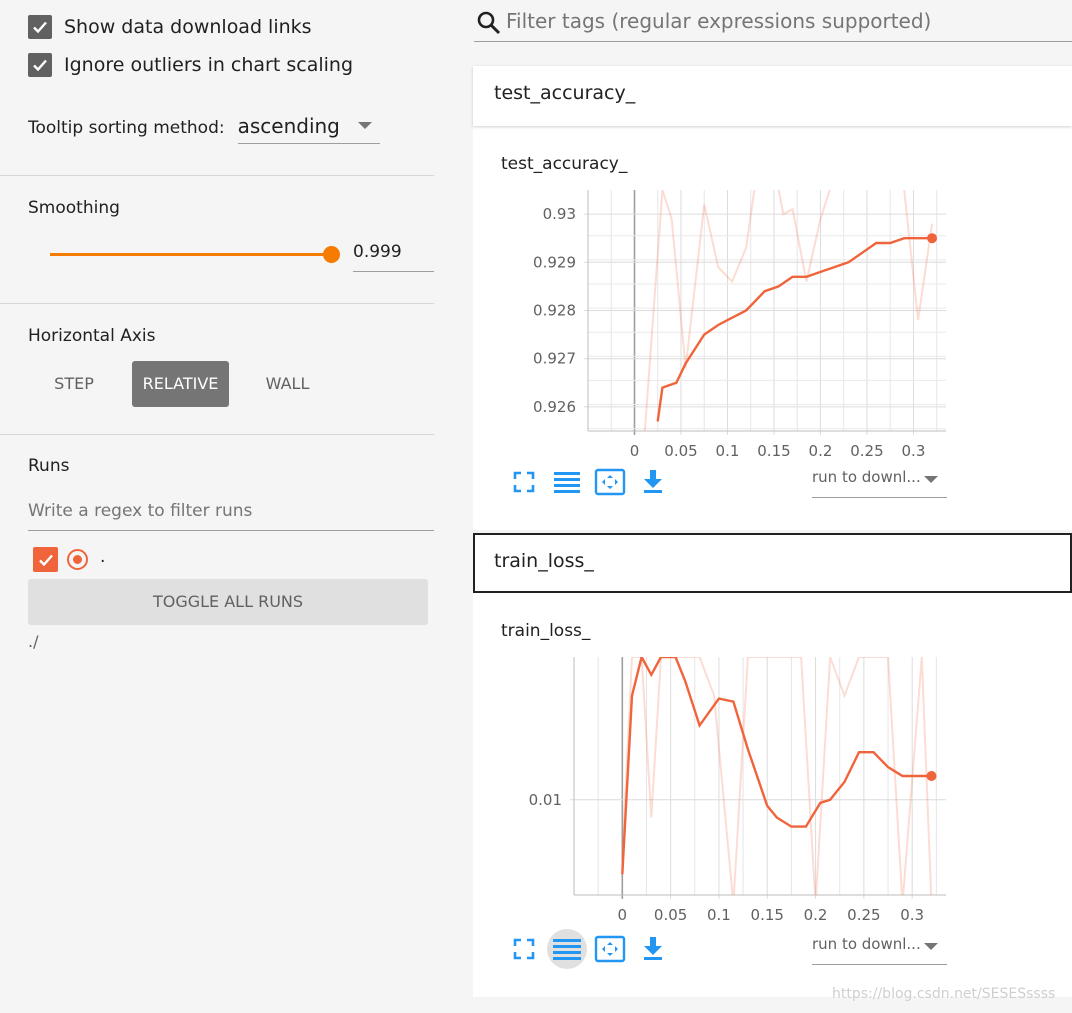 This screenshot has height=1013, width=1072. What do you see at coordinates (49, 466) in the screenshot?
I see `runs-title: Runs` at bounding box center [49, 466].